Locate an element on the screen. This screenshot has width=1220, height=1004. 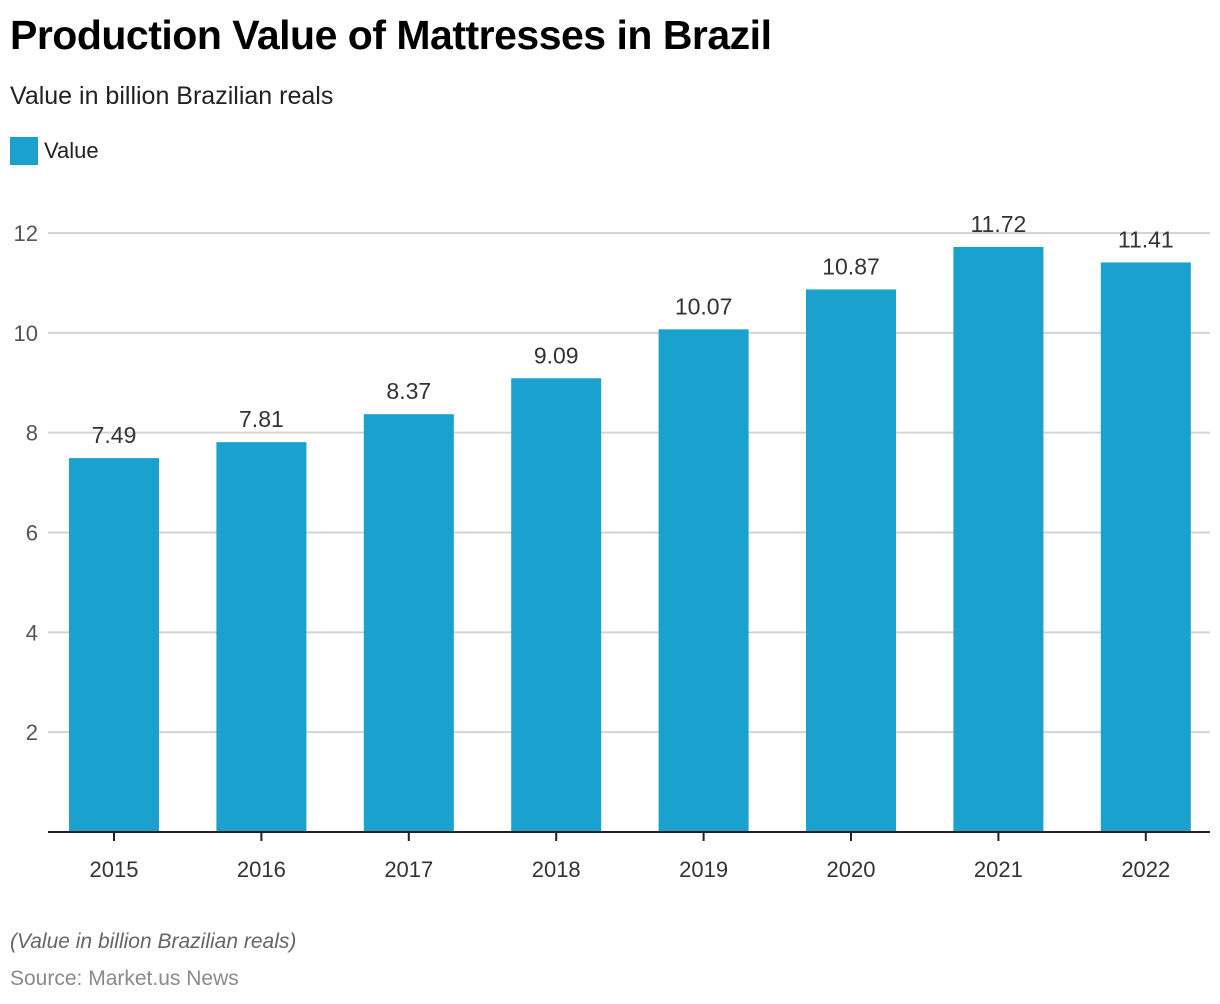
y-tick-label: 10 is located at coordinates (26, 333).